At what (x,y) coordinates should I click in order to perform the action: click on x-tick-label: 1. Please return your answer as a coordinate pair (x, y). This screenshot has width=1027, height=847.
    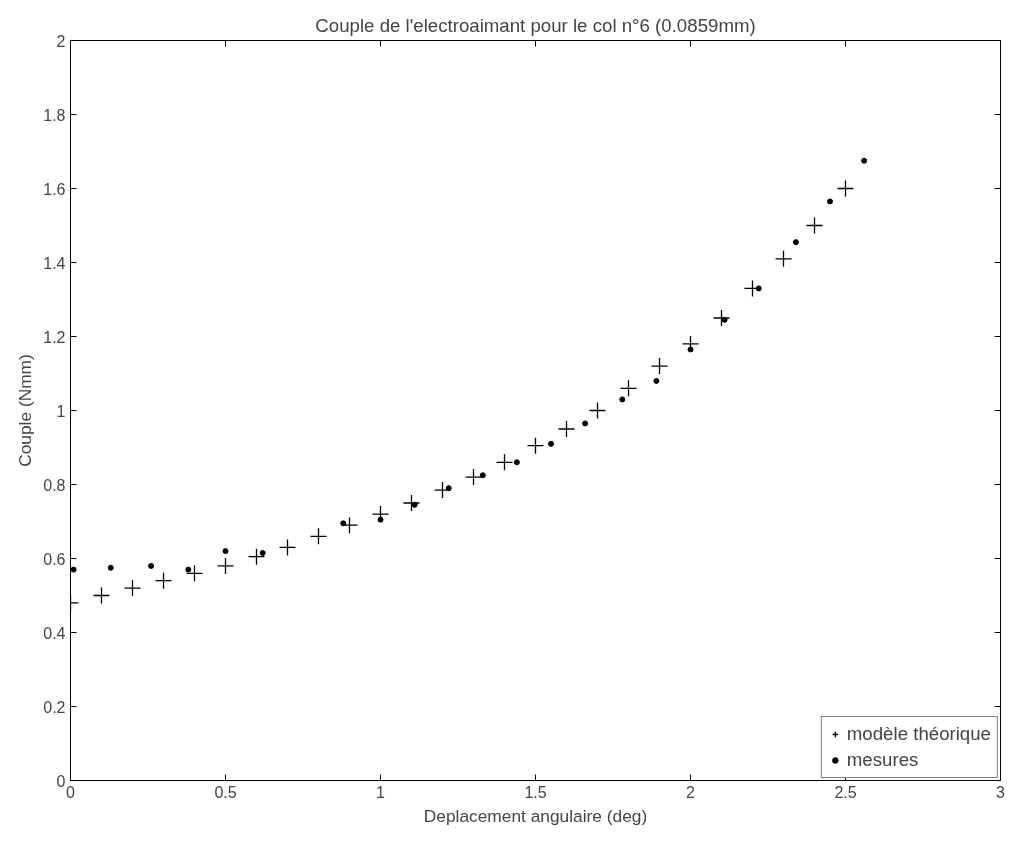
    Looking at the image, I should click on (381, 792).